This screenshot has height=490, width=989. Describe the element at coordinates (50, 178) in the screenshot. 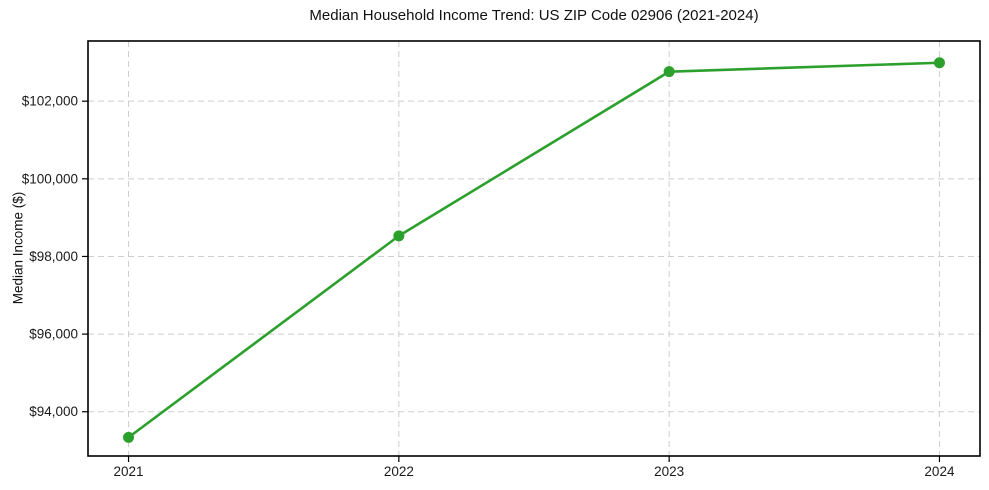

I see `y-tick-label: $100,000` at that location.